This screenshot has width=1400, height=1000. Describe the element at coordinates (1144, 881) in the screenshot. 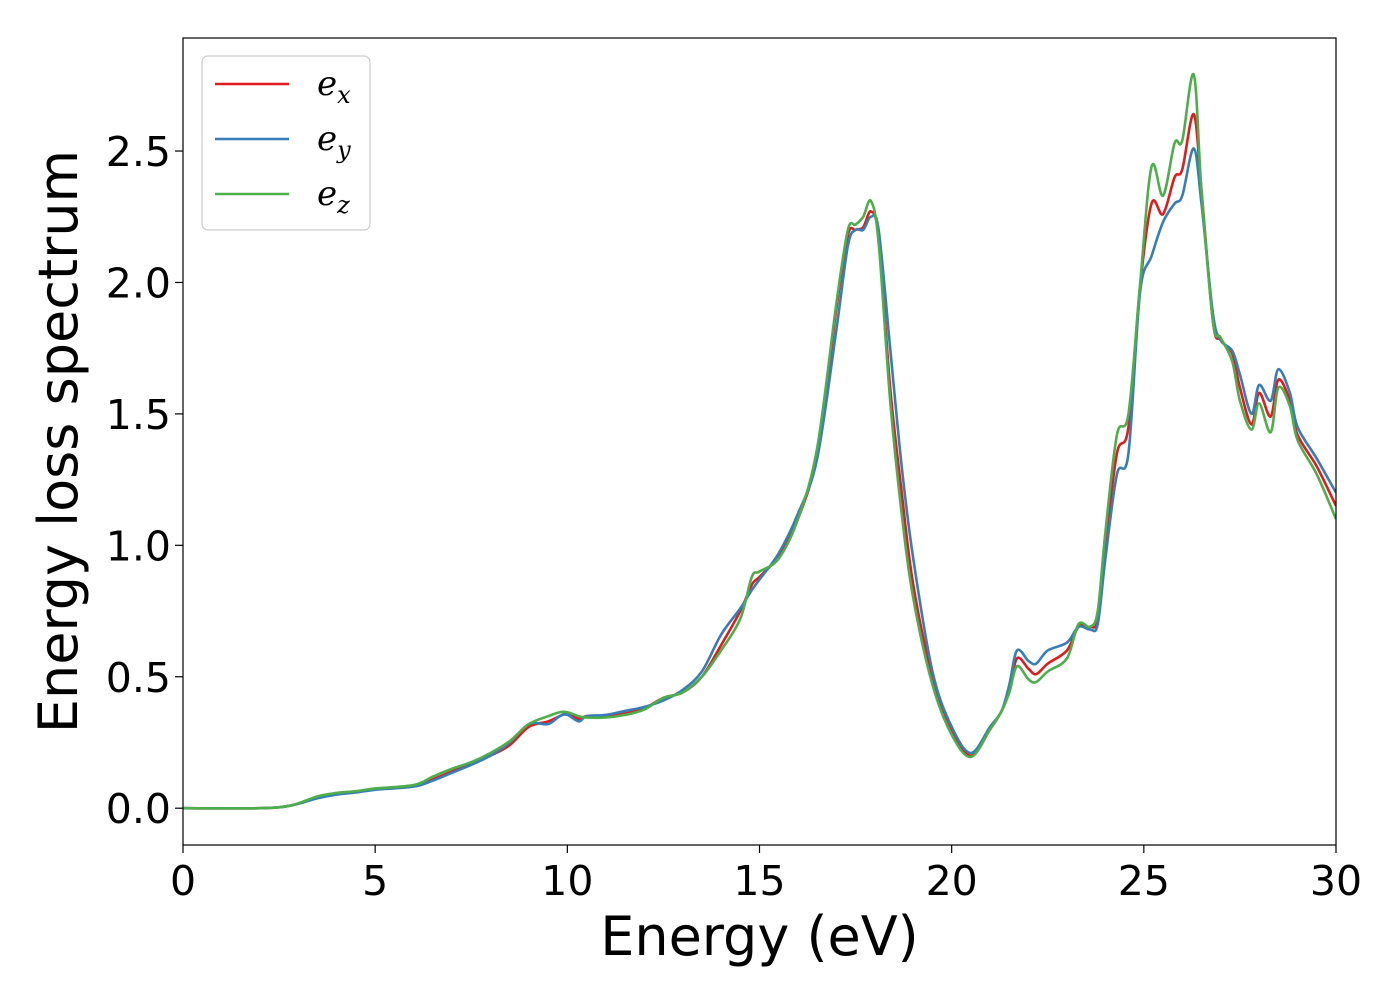

I see `x-tick-label: 25` at that location.